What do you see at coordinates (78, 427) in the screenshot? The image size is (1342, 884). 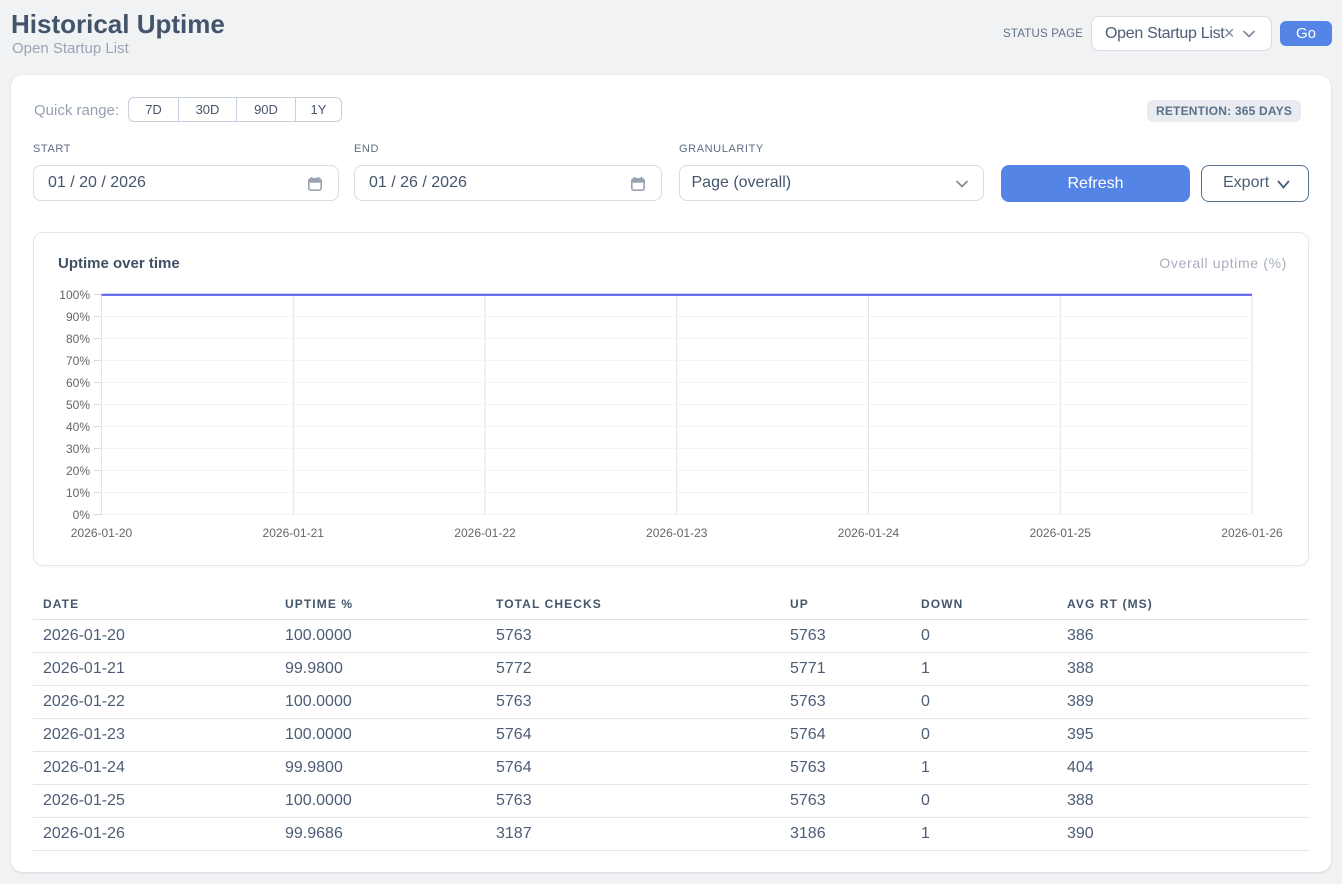 I see `svg-text: 40%` at bounding box center [78, 427].